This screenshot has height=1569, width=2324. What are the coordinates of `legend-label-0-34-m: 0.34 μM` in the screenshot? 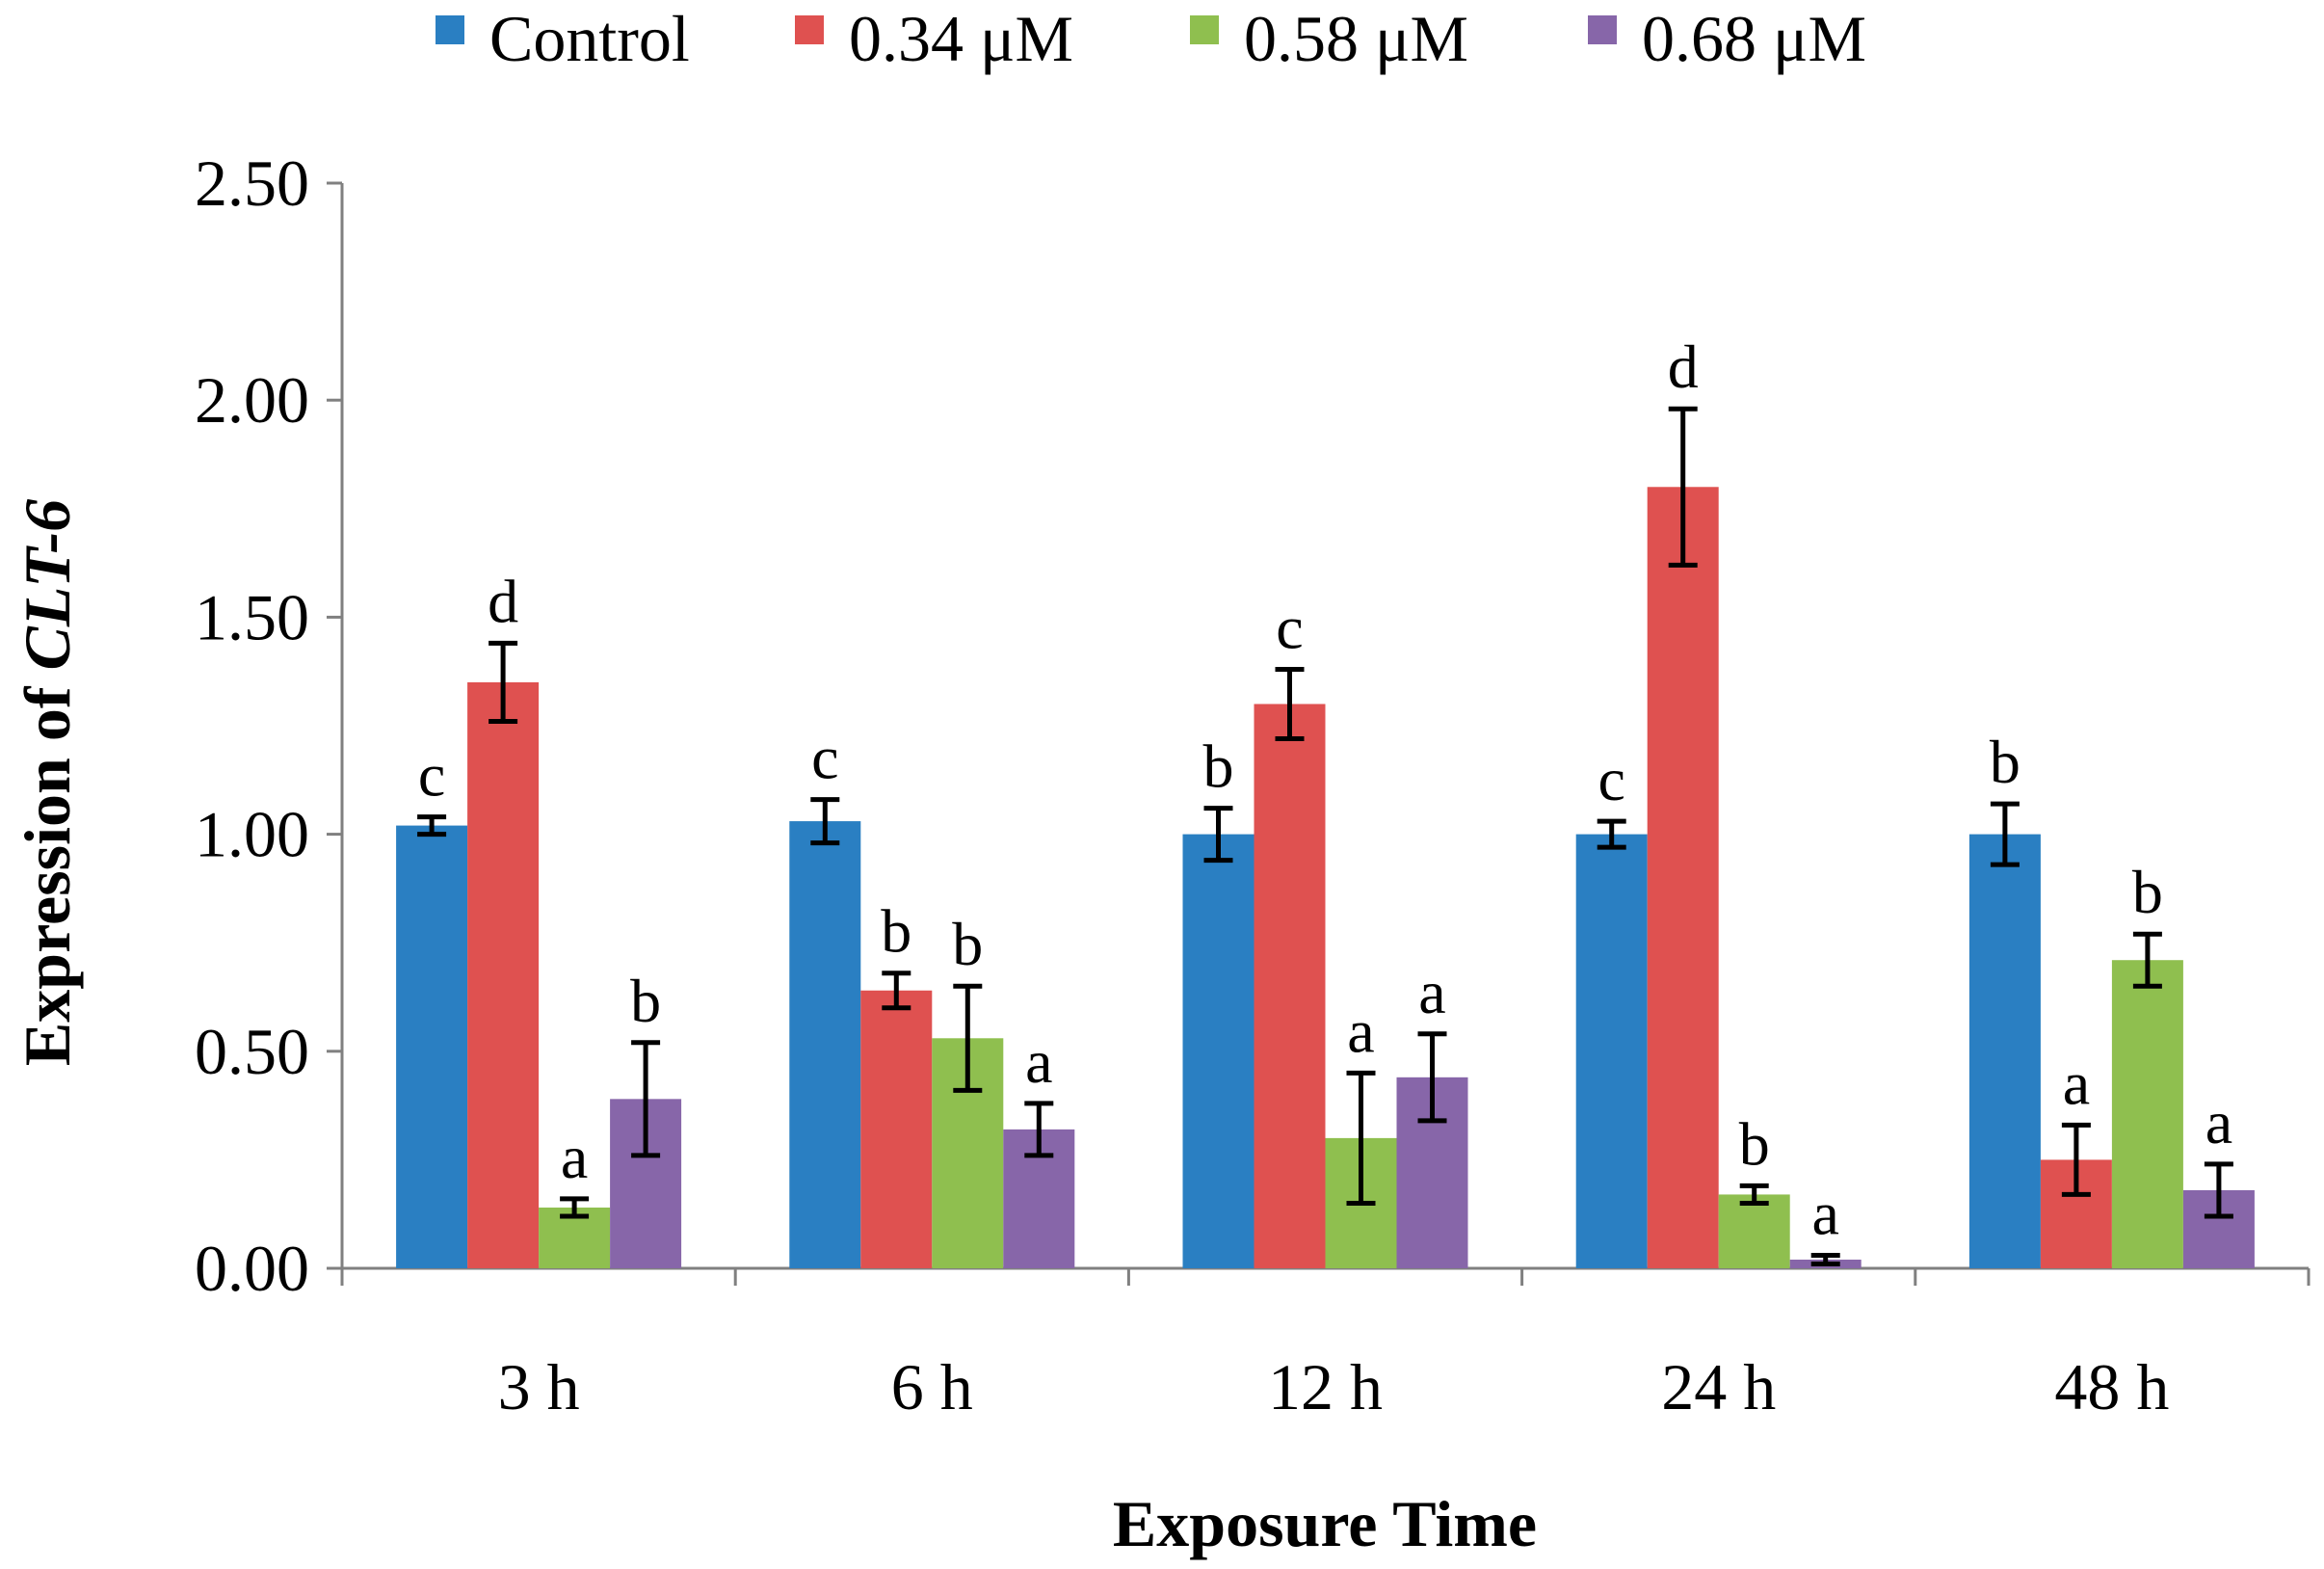 It's located at (961, 39).